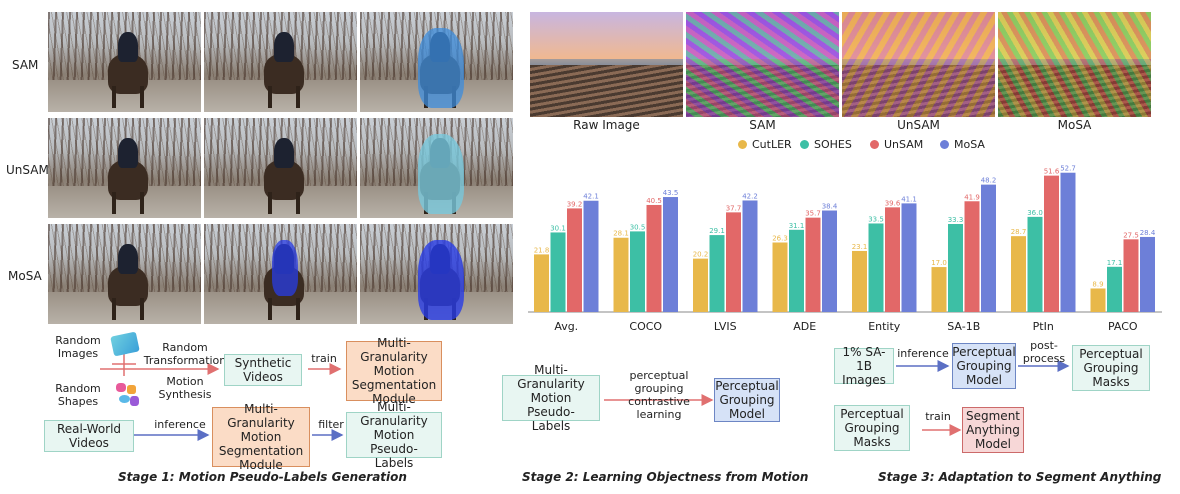  What do you see at coordinates (89, 436) in the screenshot?
I see `real-world-videos-box: Real-World Videos` at bounding box center [89, 436].